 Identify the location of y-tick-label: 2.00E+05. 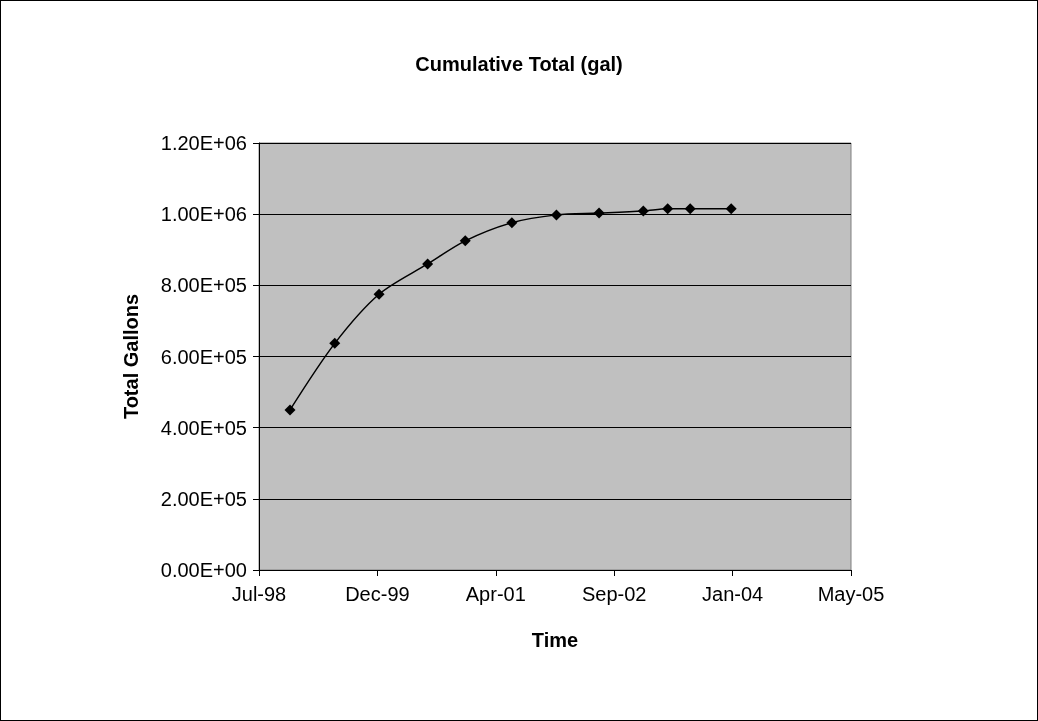
(203, 498).